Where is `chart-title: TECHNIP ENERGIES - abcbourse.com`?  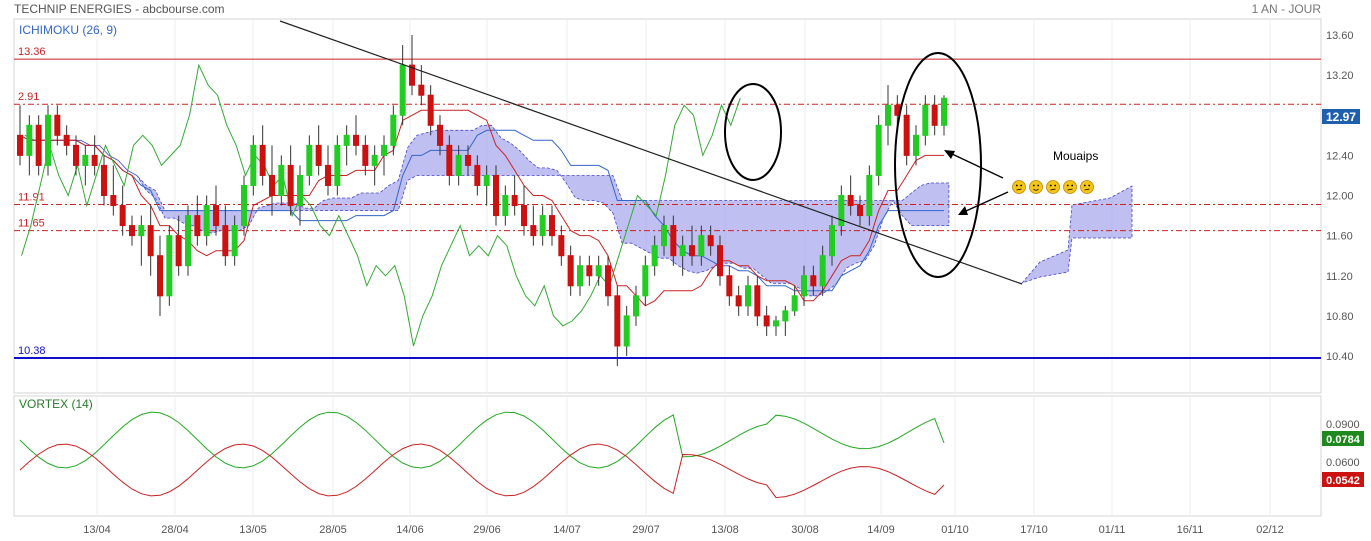 chart-title: TECHNIP ENERGIES - abcbourse.com is located at coordinates (119, 9).